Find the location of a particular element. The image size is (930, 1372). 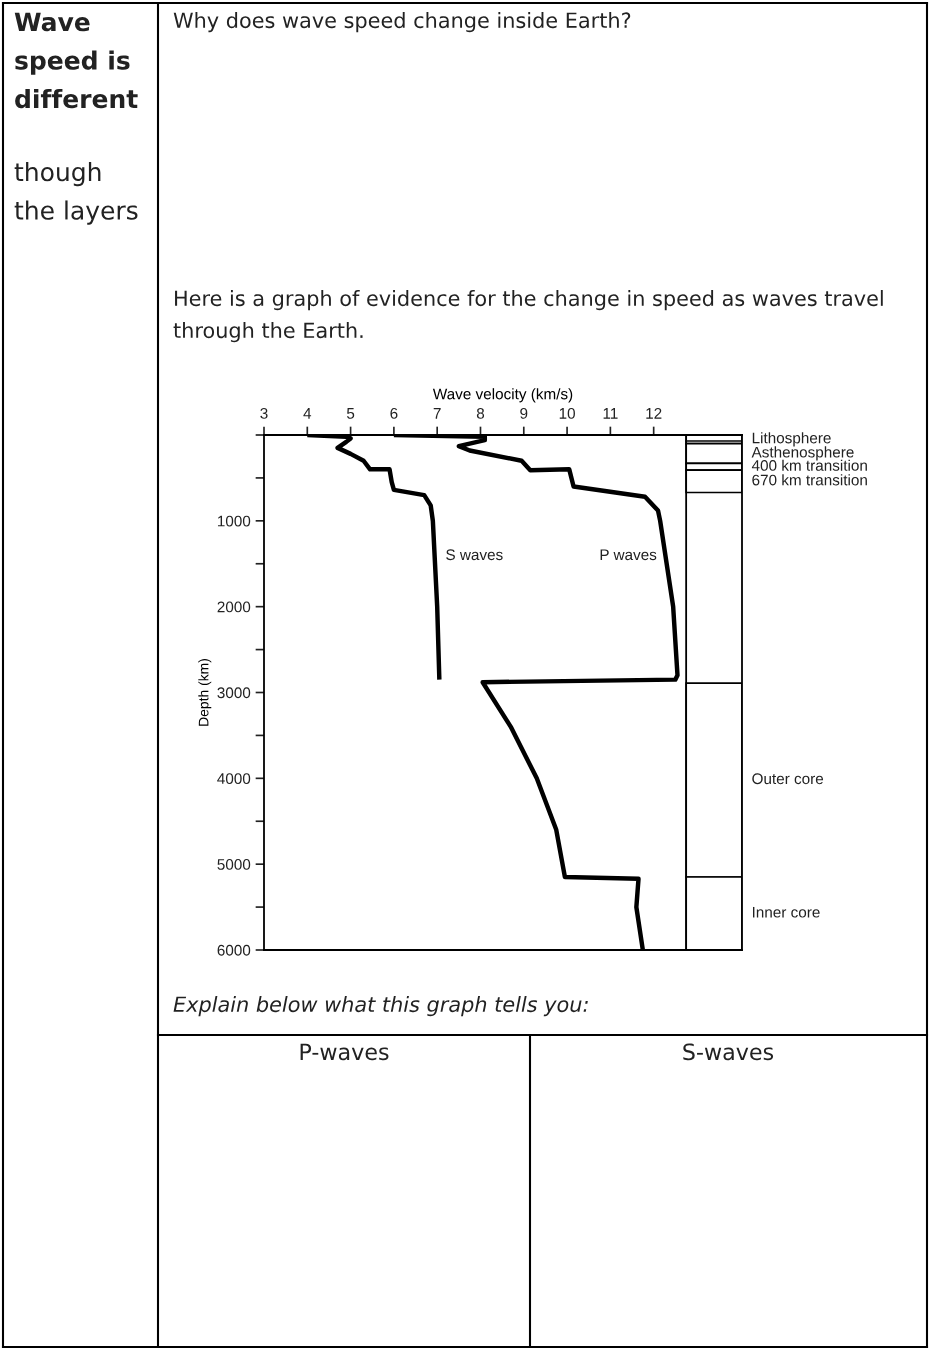

x-tick-label: 8 is located at coordinates (480, 413).